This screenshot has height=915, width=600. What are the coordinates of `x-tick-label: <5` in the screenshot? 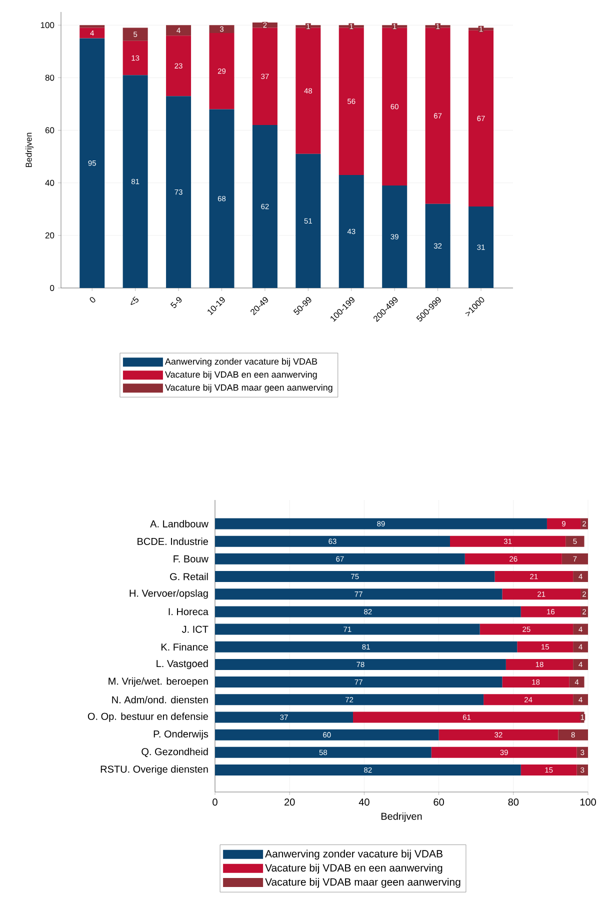 It's located at (134, 300).